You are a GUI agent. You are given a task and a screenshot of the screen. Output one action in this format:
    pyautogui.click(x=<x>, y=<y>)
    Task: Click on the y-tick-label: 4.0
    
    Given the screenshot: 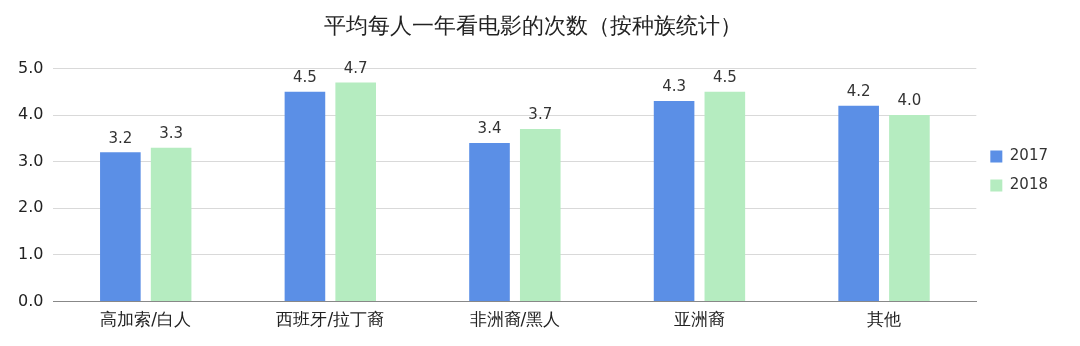 What is the action you would take?
    pyautogui.click(x=30, y=114)
    